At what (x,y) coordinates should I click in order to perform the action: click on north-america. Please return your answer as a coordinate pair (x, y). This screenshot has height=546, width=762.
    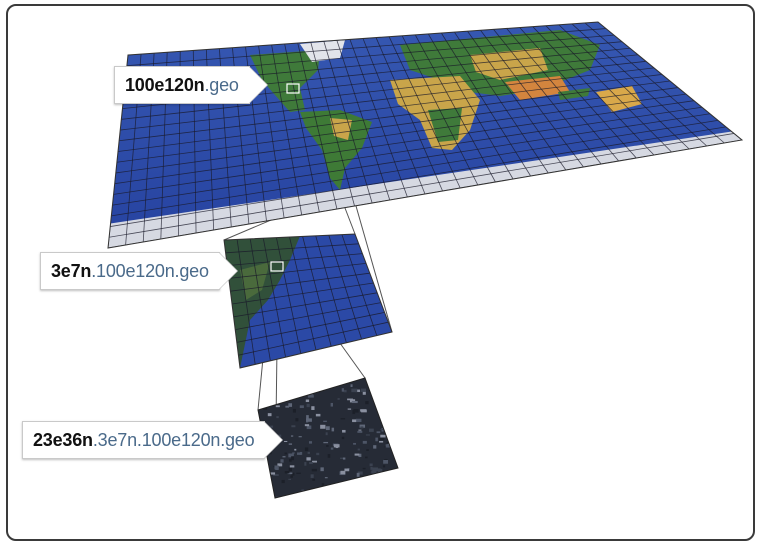
    Looking at the image, I should click on (285, 81).